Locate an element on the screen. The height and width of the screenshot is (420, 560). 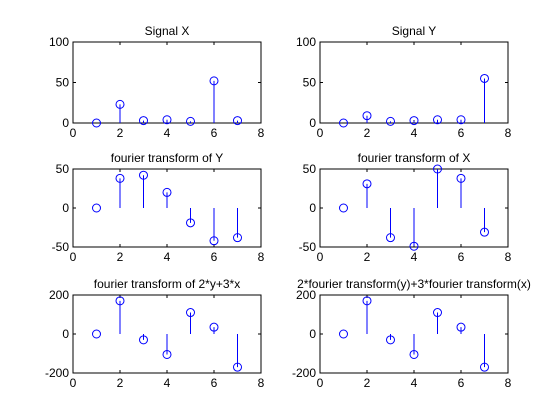
plot-title: Signal X is located at coordinates (167, 31).